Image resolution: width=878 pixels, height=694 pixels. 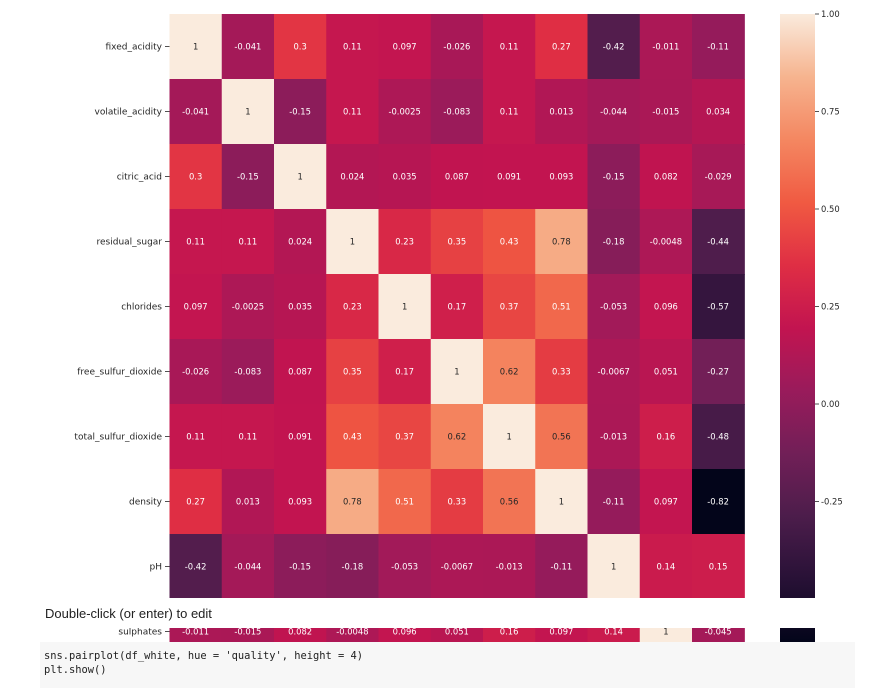 What do you see at coordinates (404, 437) in the screenshot?
I see `cell-value-label: 0.37` at bounding box center [404, 437].